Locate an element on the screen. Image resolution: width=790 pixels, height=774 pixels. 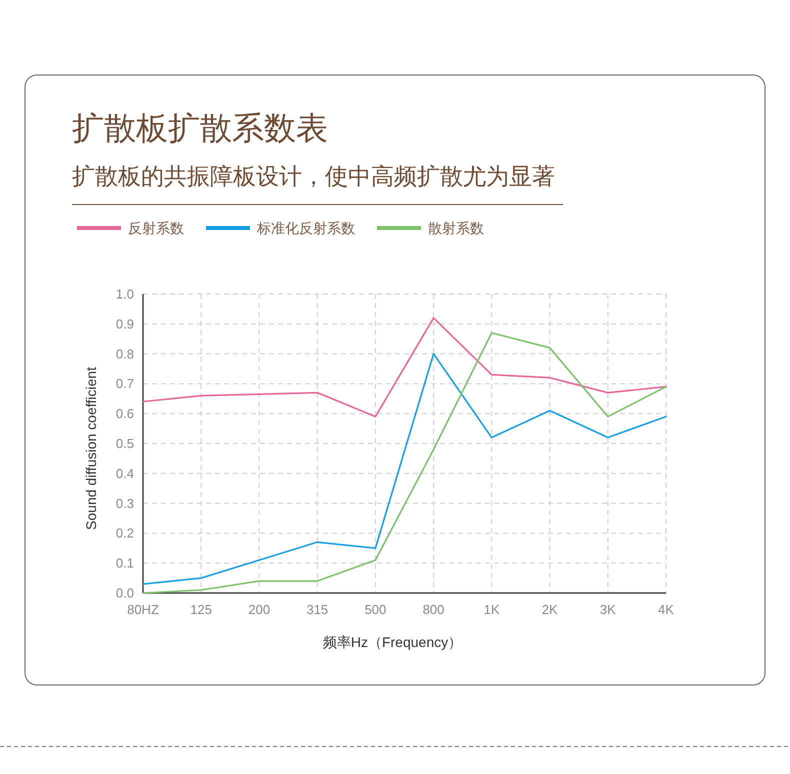
xtick: 315 is located at coordinates (317, 609).